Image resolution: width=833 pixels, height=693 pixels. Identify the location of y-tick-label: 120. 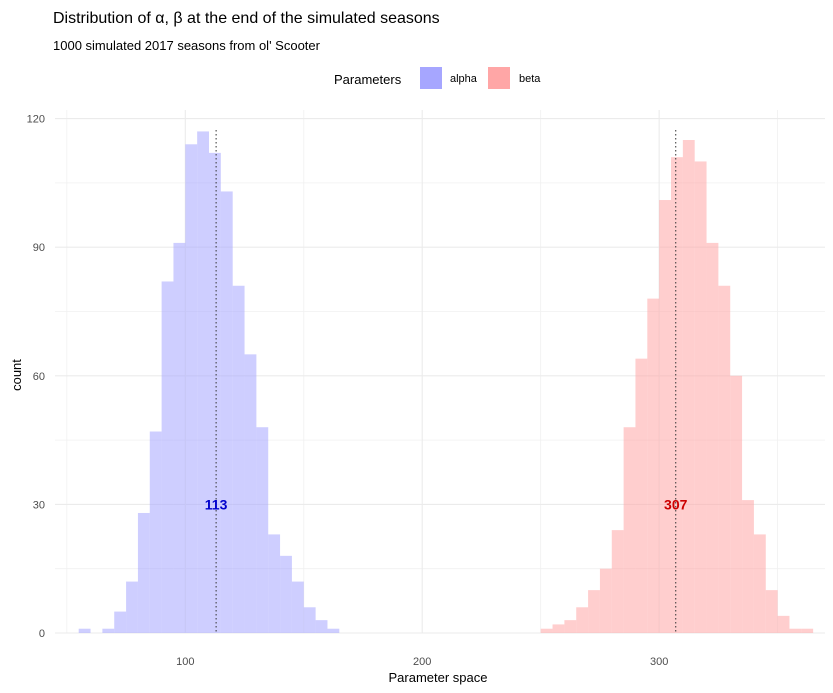
(36, 120).